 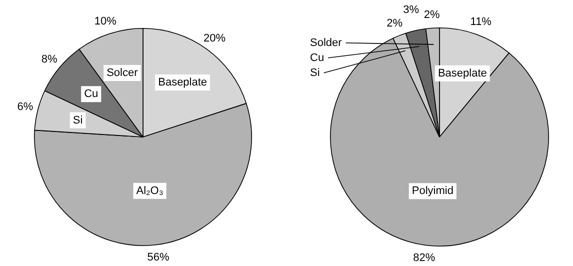 What do you see at coordinates (105, 21) in the screenshot?
I see `data-label: 10%` at bounding box center [105, 21].